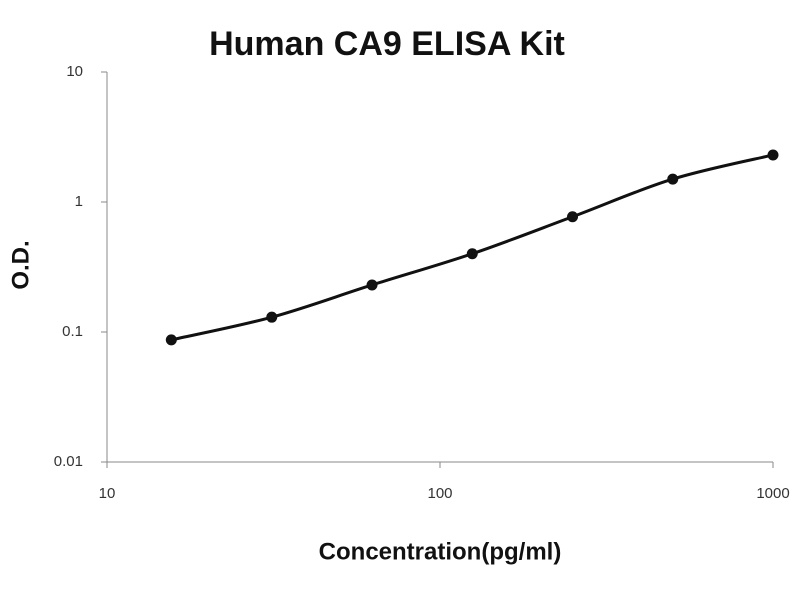  What do you see at coordinates (72, 331) in the screenshot?
I see `y-tick-label: 0.1` at bounding box center [72, 331].